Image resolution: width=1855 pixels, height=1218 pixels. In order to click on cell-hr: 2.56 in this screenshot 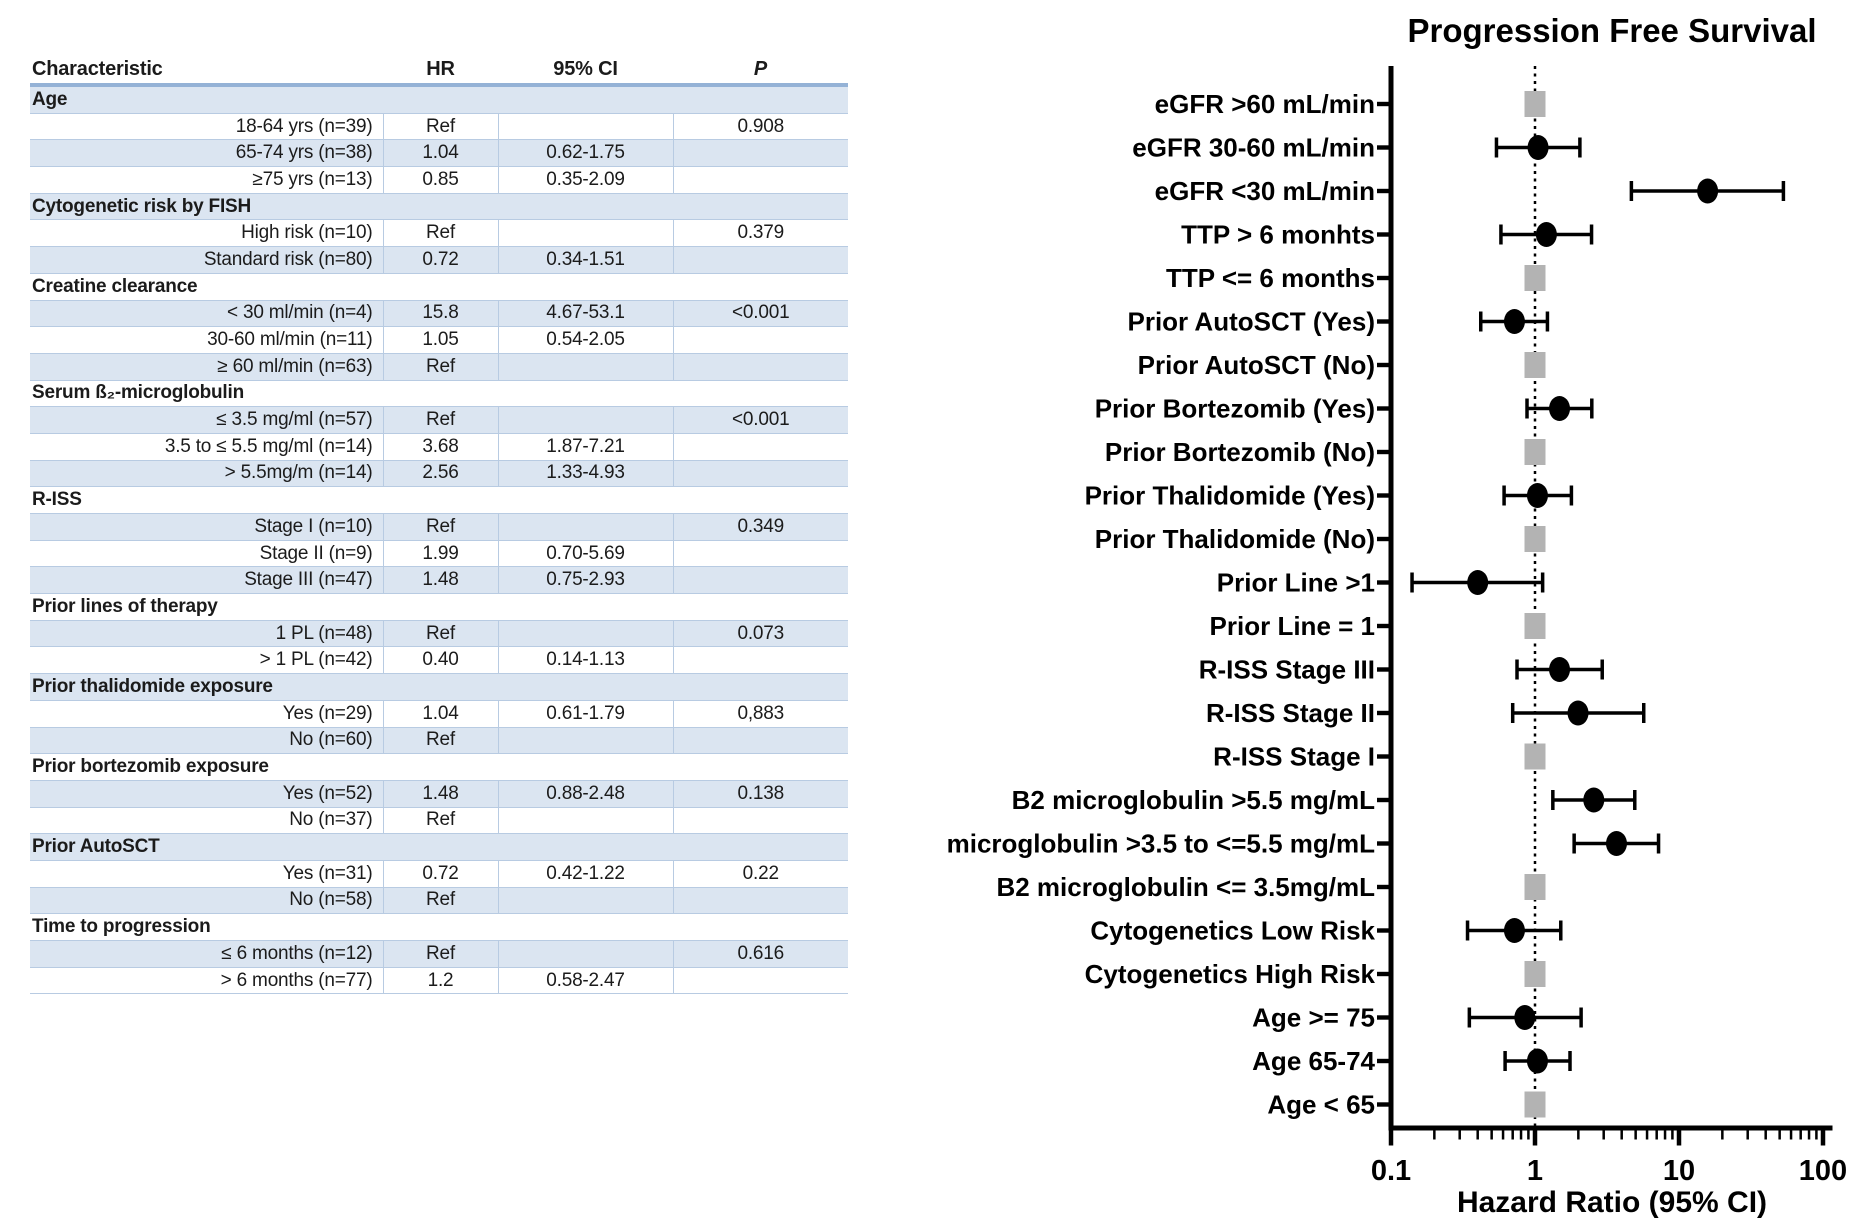, I will do `click(440, 473)`.